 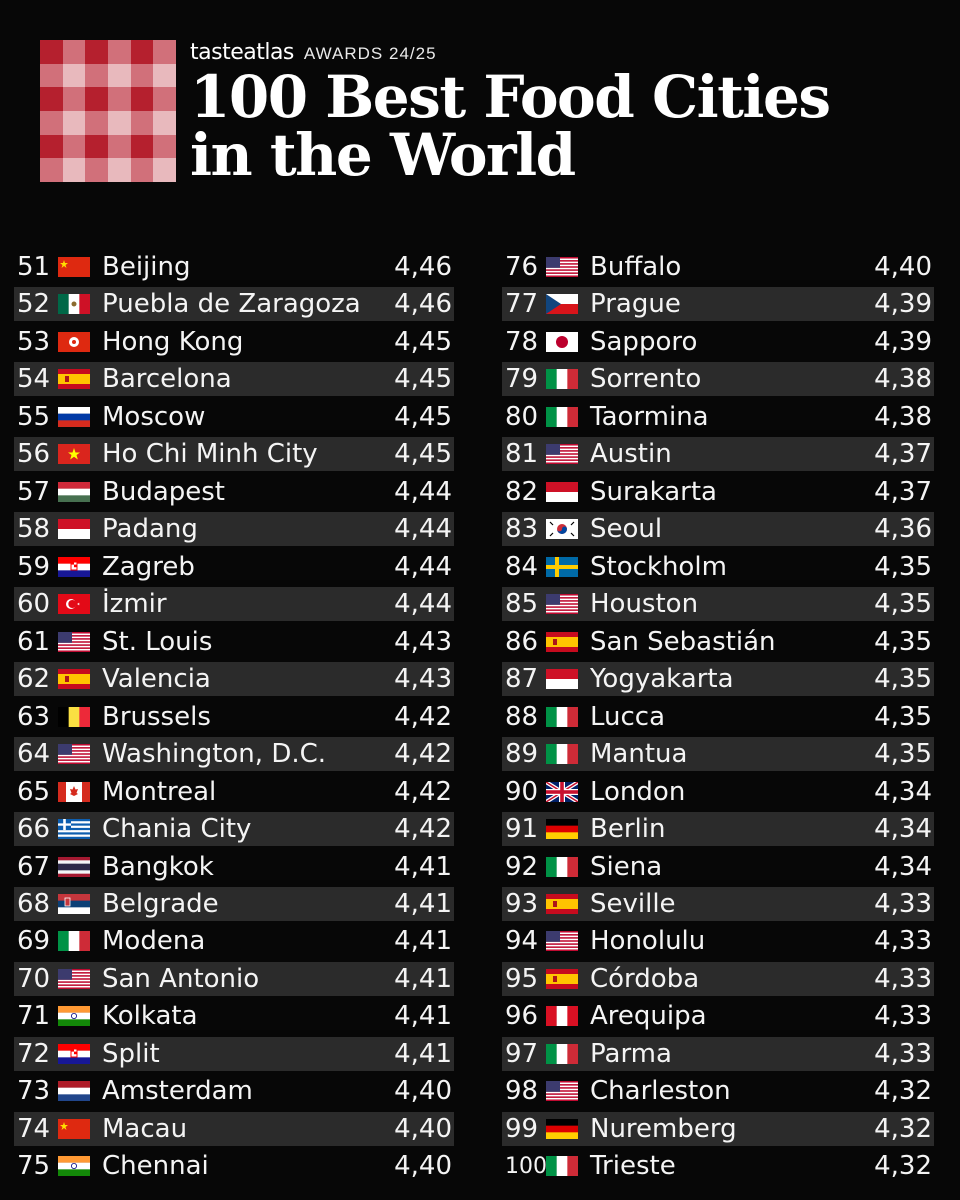 I want to click on ranking-row: 79 Sorrento 4,38, so click(x=718, y=379).